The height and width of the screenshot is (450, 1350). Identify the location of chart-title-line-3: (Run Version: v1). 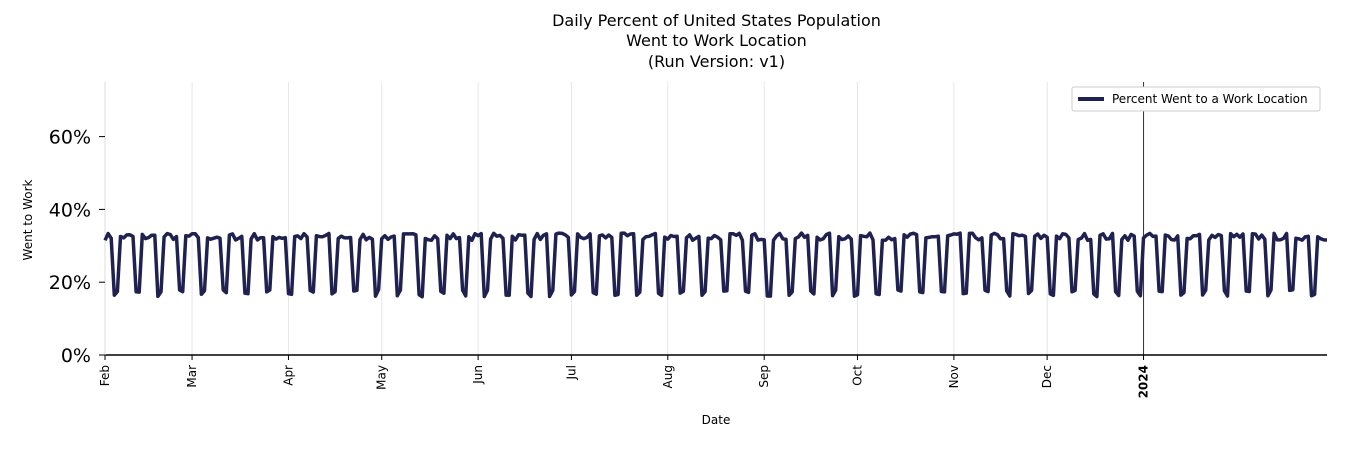
(716, 61).